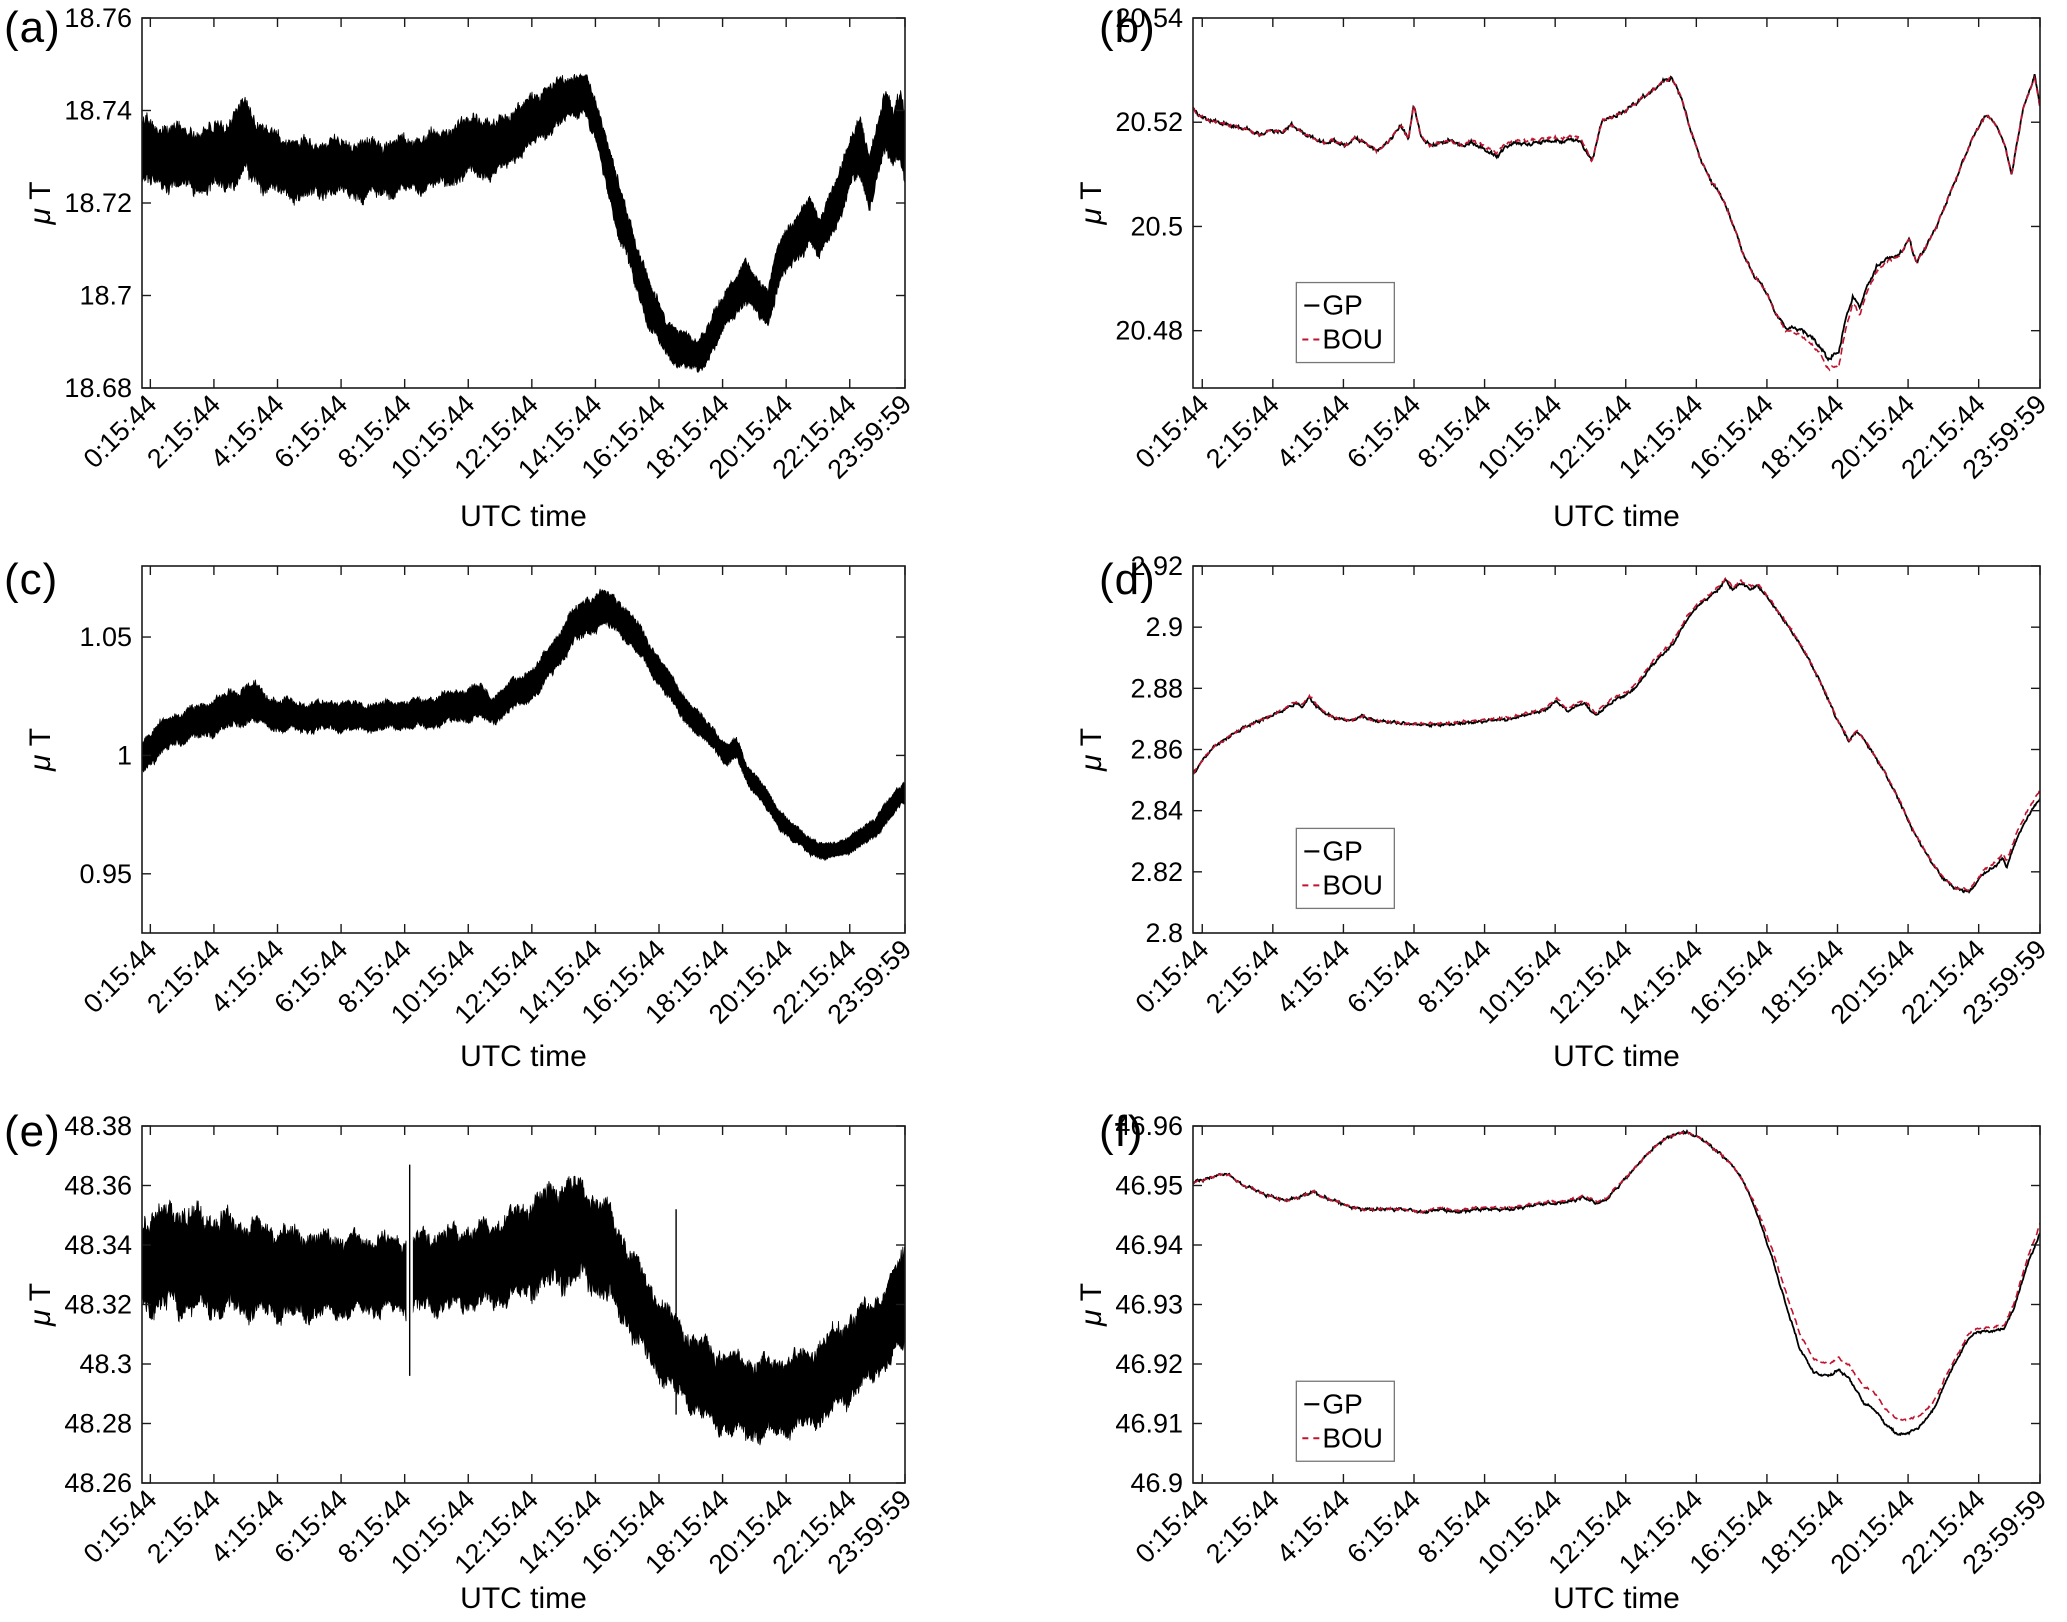 The height and width of the screenshot is (1622, 2067). I want to click on y-tick-label: 18.7, so click(105, 296).